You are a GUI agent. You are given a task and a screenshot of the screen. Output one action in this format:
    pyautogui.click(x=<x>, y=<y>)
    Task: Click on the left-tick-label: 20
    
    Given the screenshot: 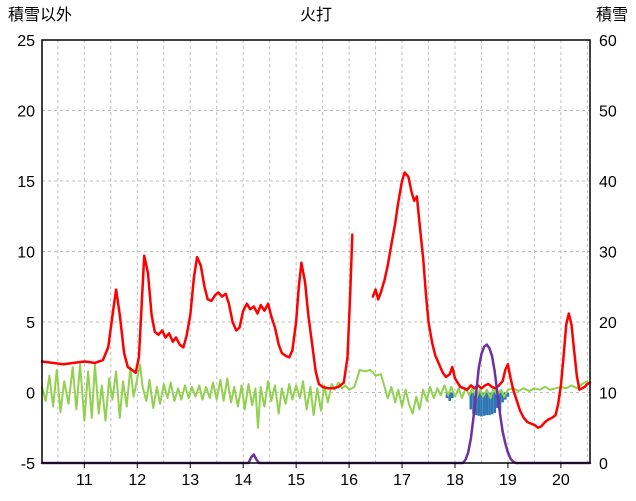 What is the action you would take?
    pyautogui.click(x=26, y=112)
    